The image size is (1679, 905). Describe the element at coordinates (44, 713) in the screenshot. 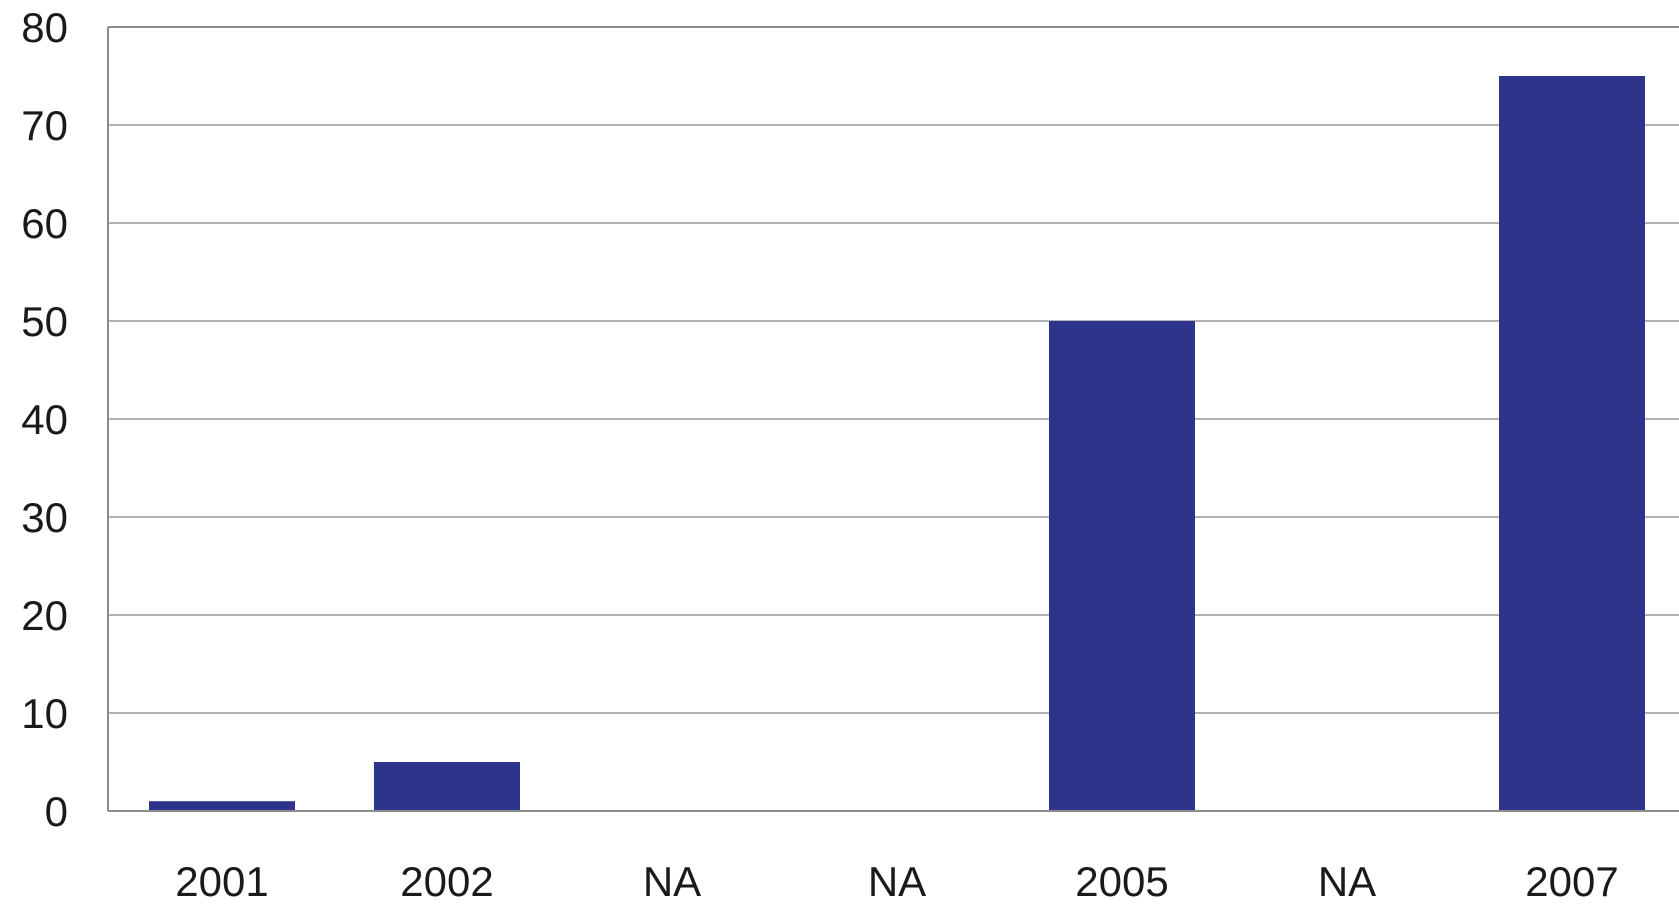

I see `y-tick-label-10: 10` at that location.